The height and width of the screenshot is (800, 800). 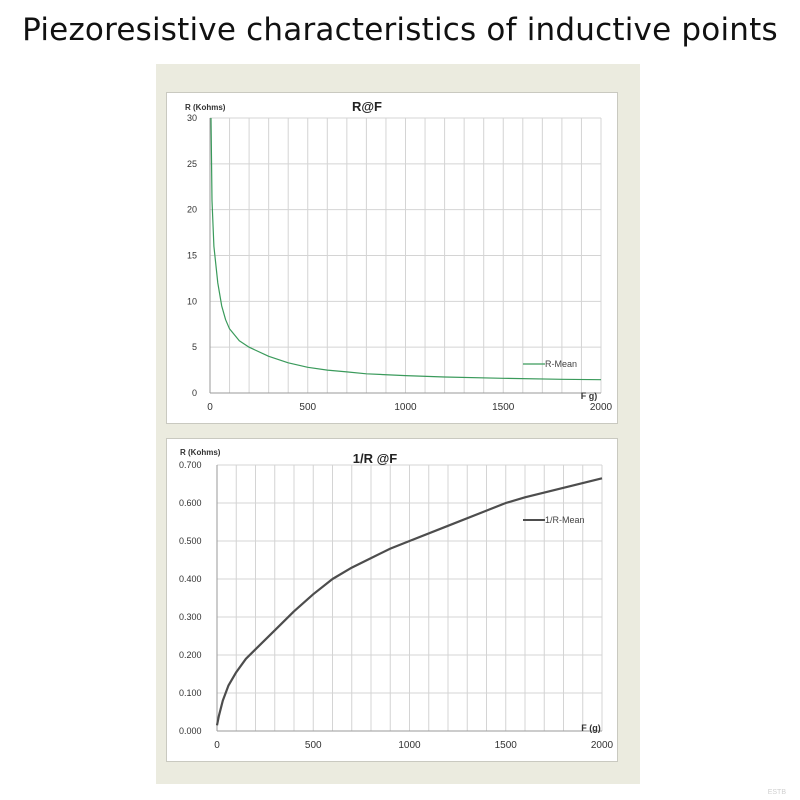 What do you see at coordinates (591, 728) in the screenshot?
I see `x-axis-label: F (g)` at bounding box center [591, 728].